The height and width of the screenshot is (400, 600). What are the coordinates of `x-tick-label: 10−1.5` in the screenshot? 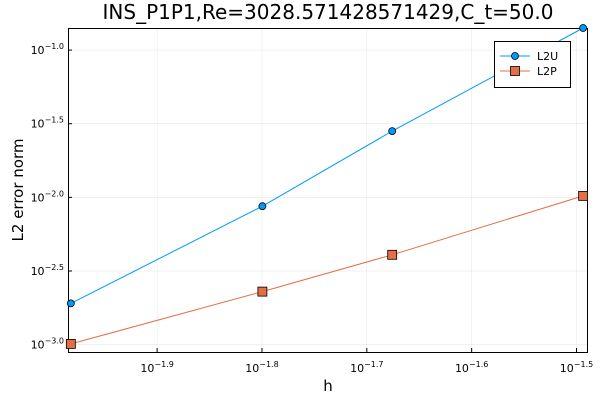 It's located at (576, 367).